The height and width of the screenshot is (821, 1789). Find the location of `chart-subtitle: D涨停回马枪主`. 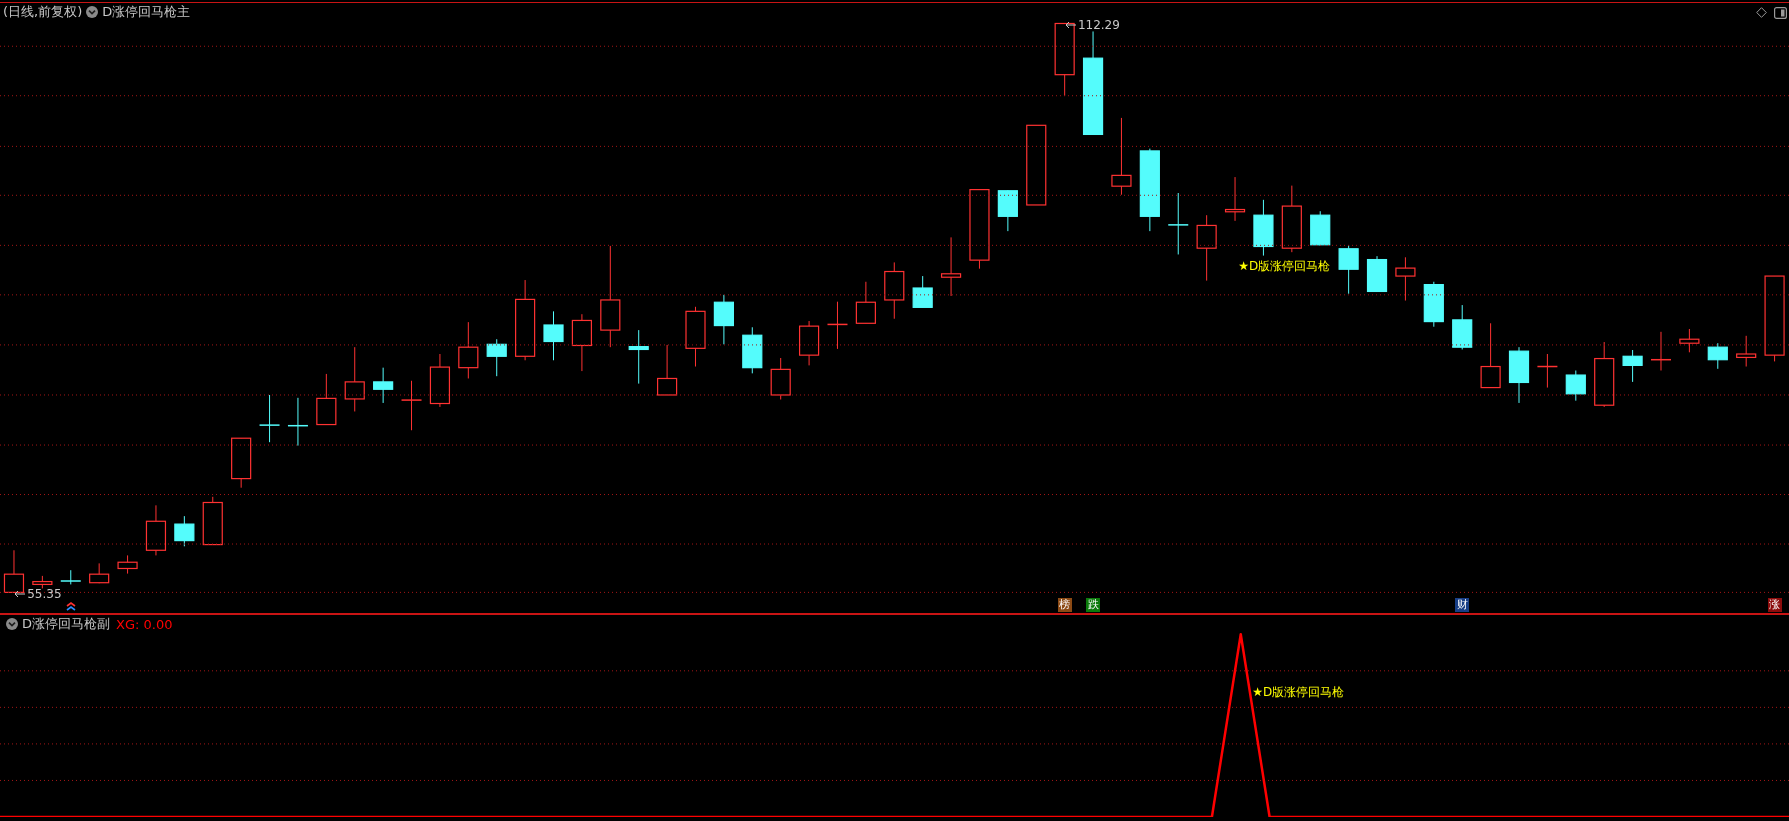

chart-subtitle: D涨停回马枪主 is located at coordinates (146, 12).